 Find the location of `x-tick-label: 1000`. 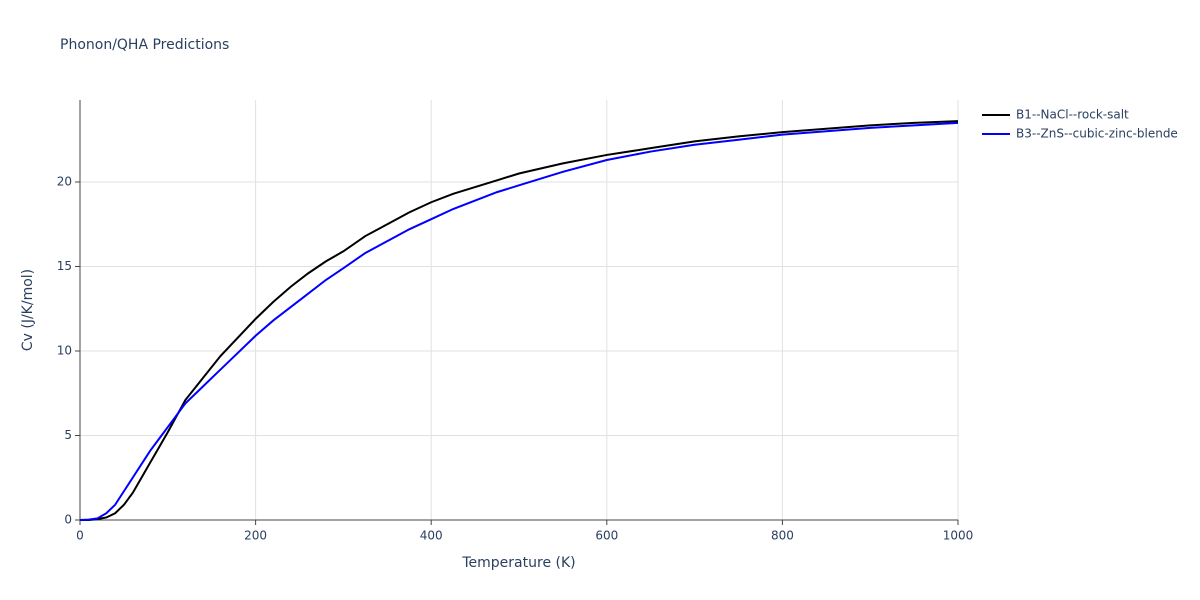

x-tick-label: 1000 is located at coordinates (958, 536).